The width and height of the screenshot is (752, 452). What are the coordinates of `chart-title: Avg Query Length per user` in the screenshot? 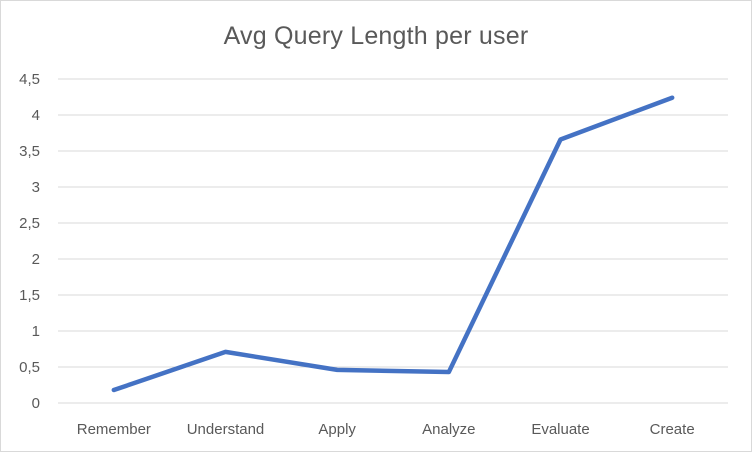 It's located at (376, 36).